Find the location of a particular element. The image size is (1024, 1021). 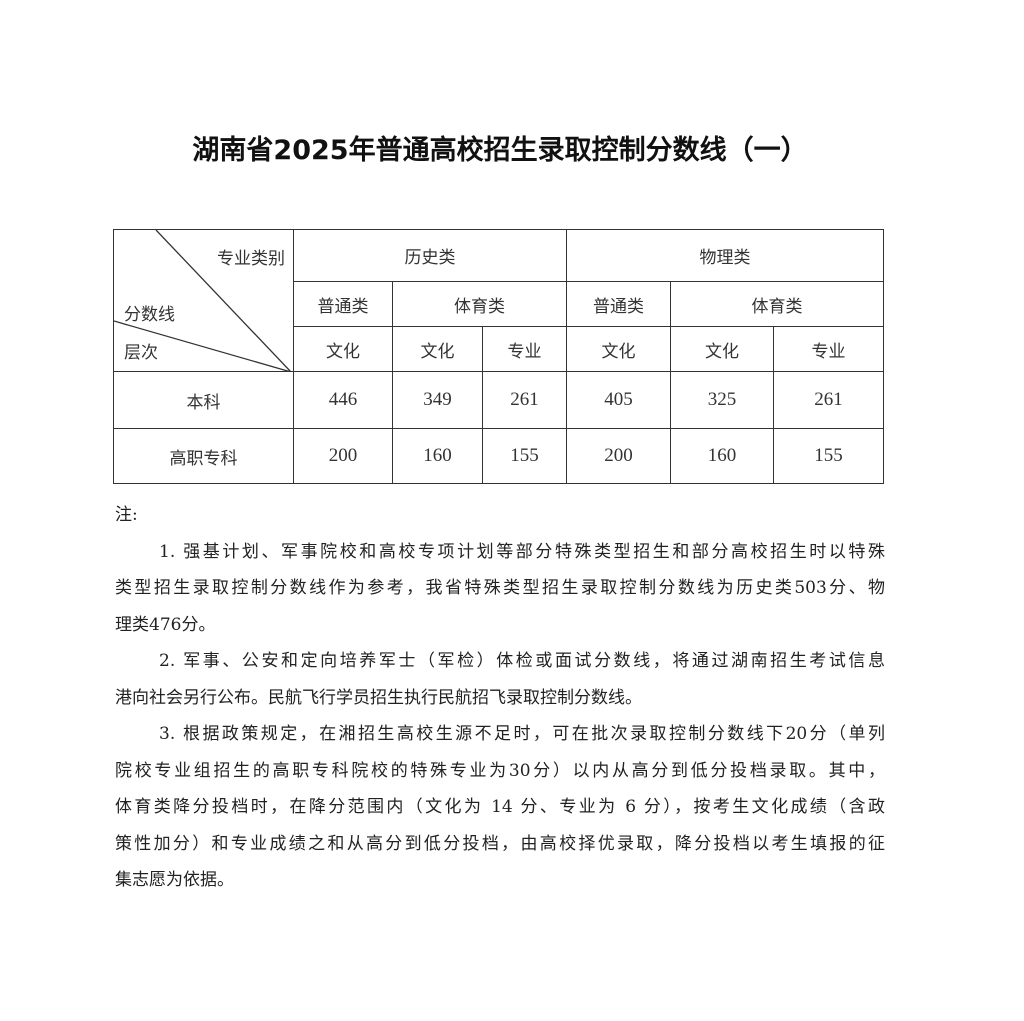

note-line: 理类476分。 is located at coordinates (165, 624).